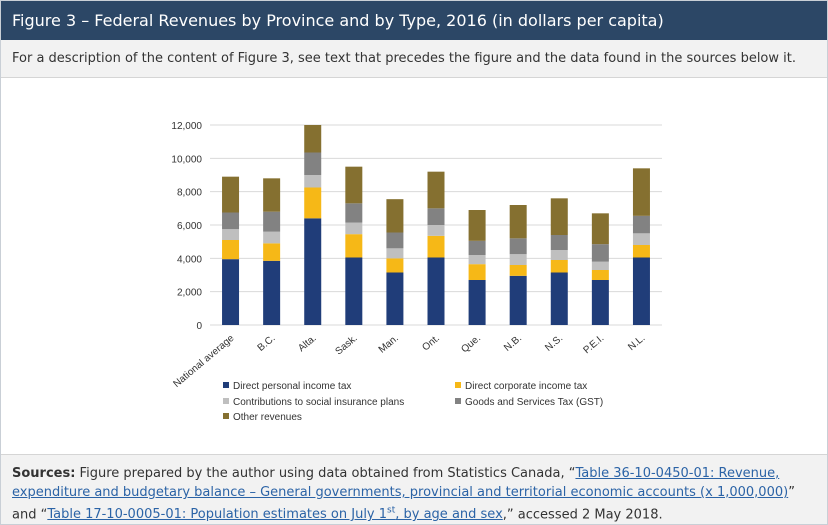 The image size is (828, 525). I want to click on x-tick-label: National average, so click(203, 361).